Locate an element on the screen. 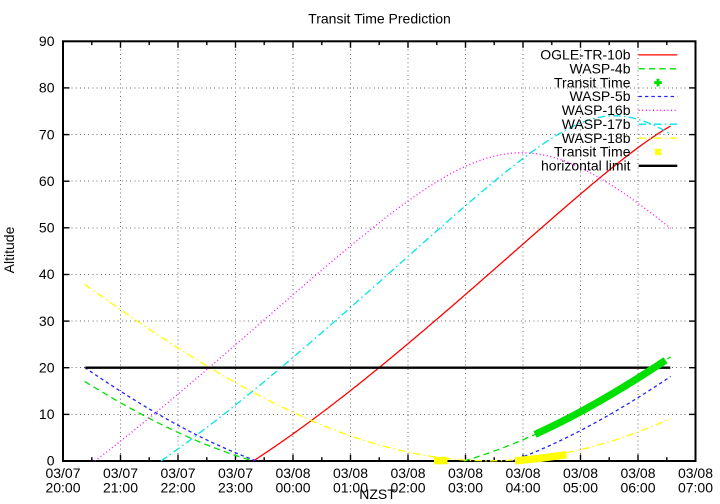  svg-text: 21:00 is located at coordinates (120, 488).